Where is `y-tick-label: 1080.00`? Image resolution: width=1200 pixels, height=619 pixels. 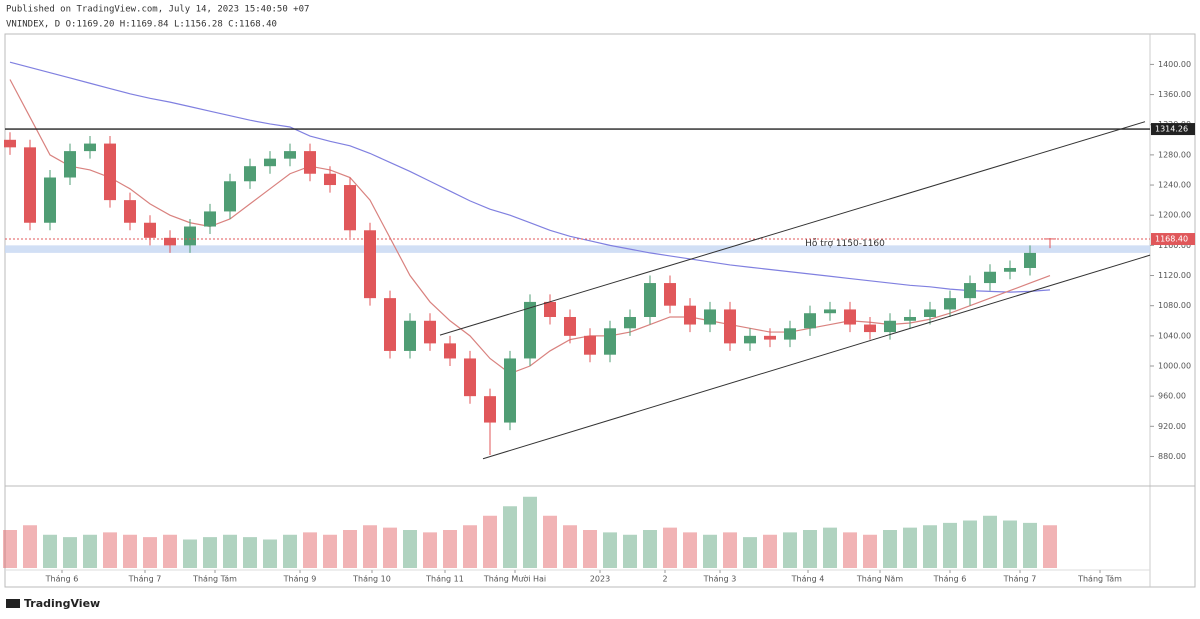
y-tick-label: 1080.00 is located at coordinates (1174, 305).